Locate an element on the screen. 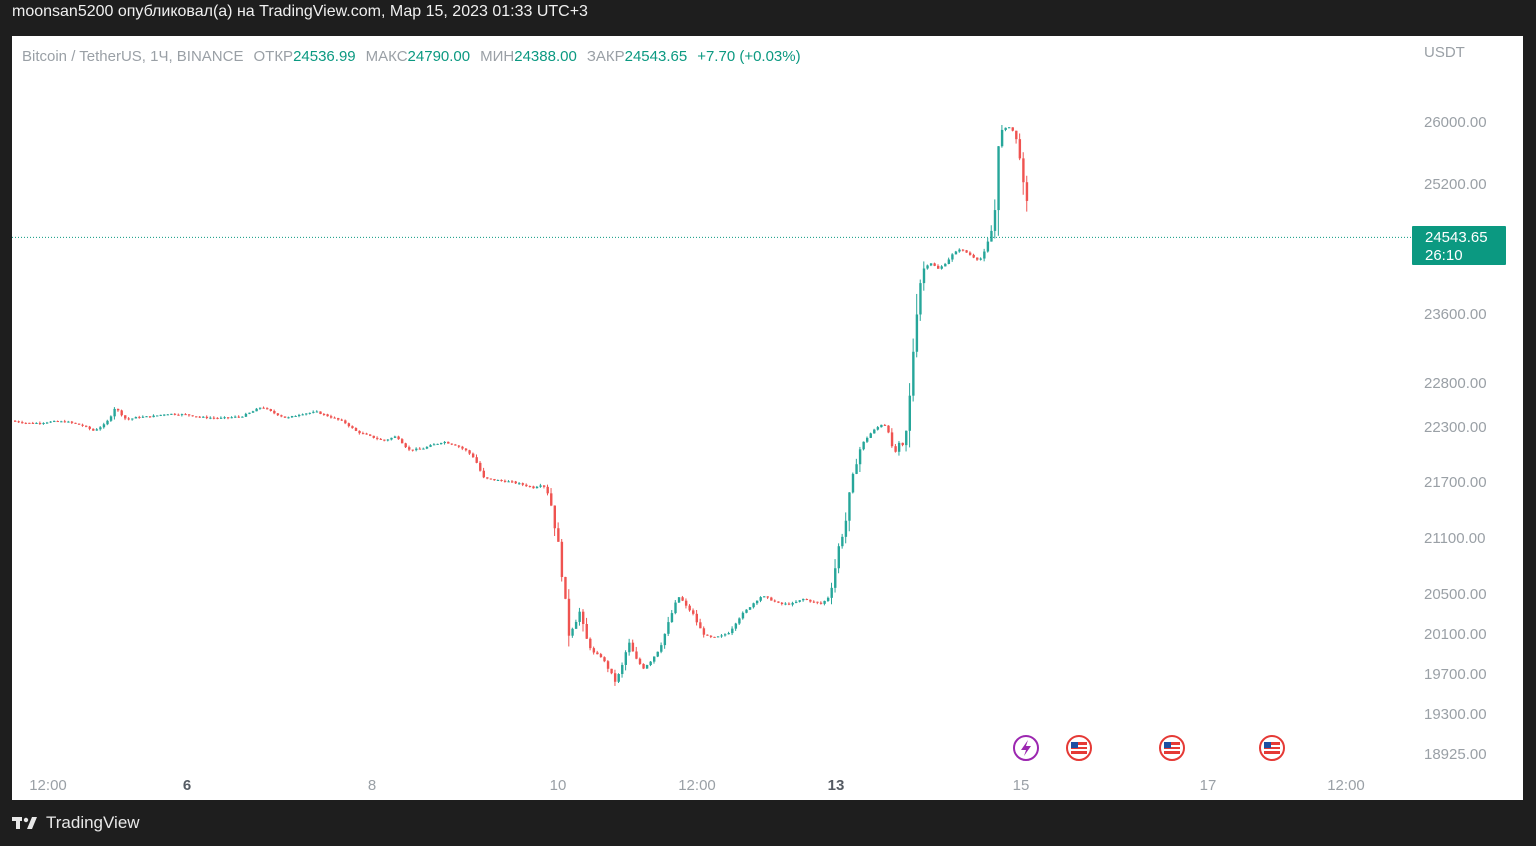 This screenshot has height=846, width=1536. x-tick-label: 17 is located at coordinates (1208, 785).